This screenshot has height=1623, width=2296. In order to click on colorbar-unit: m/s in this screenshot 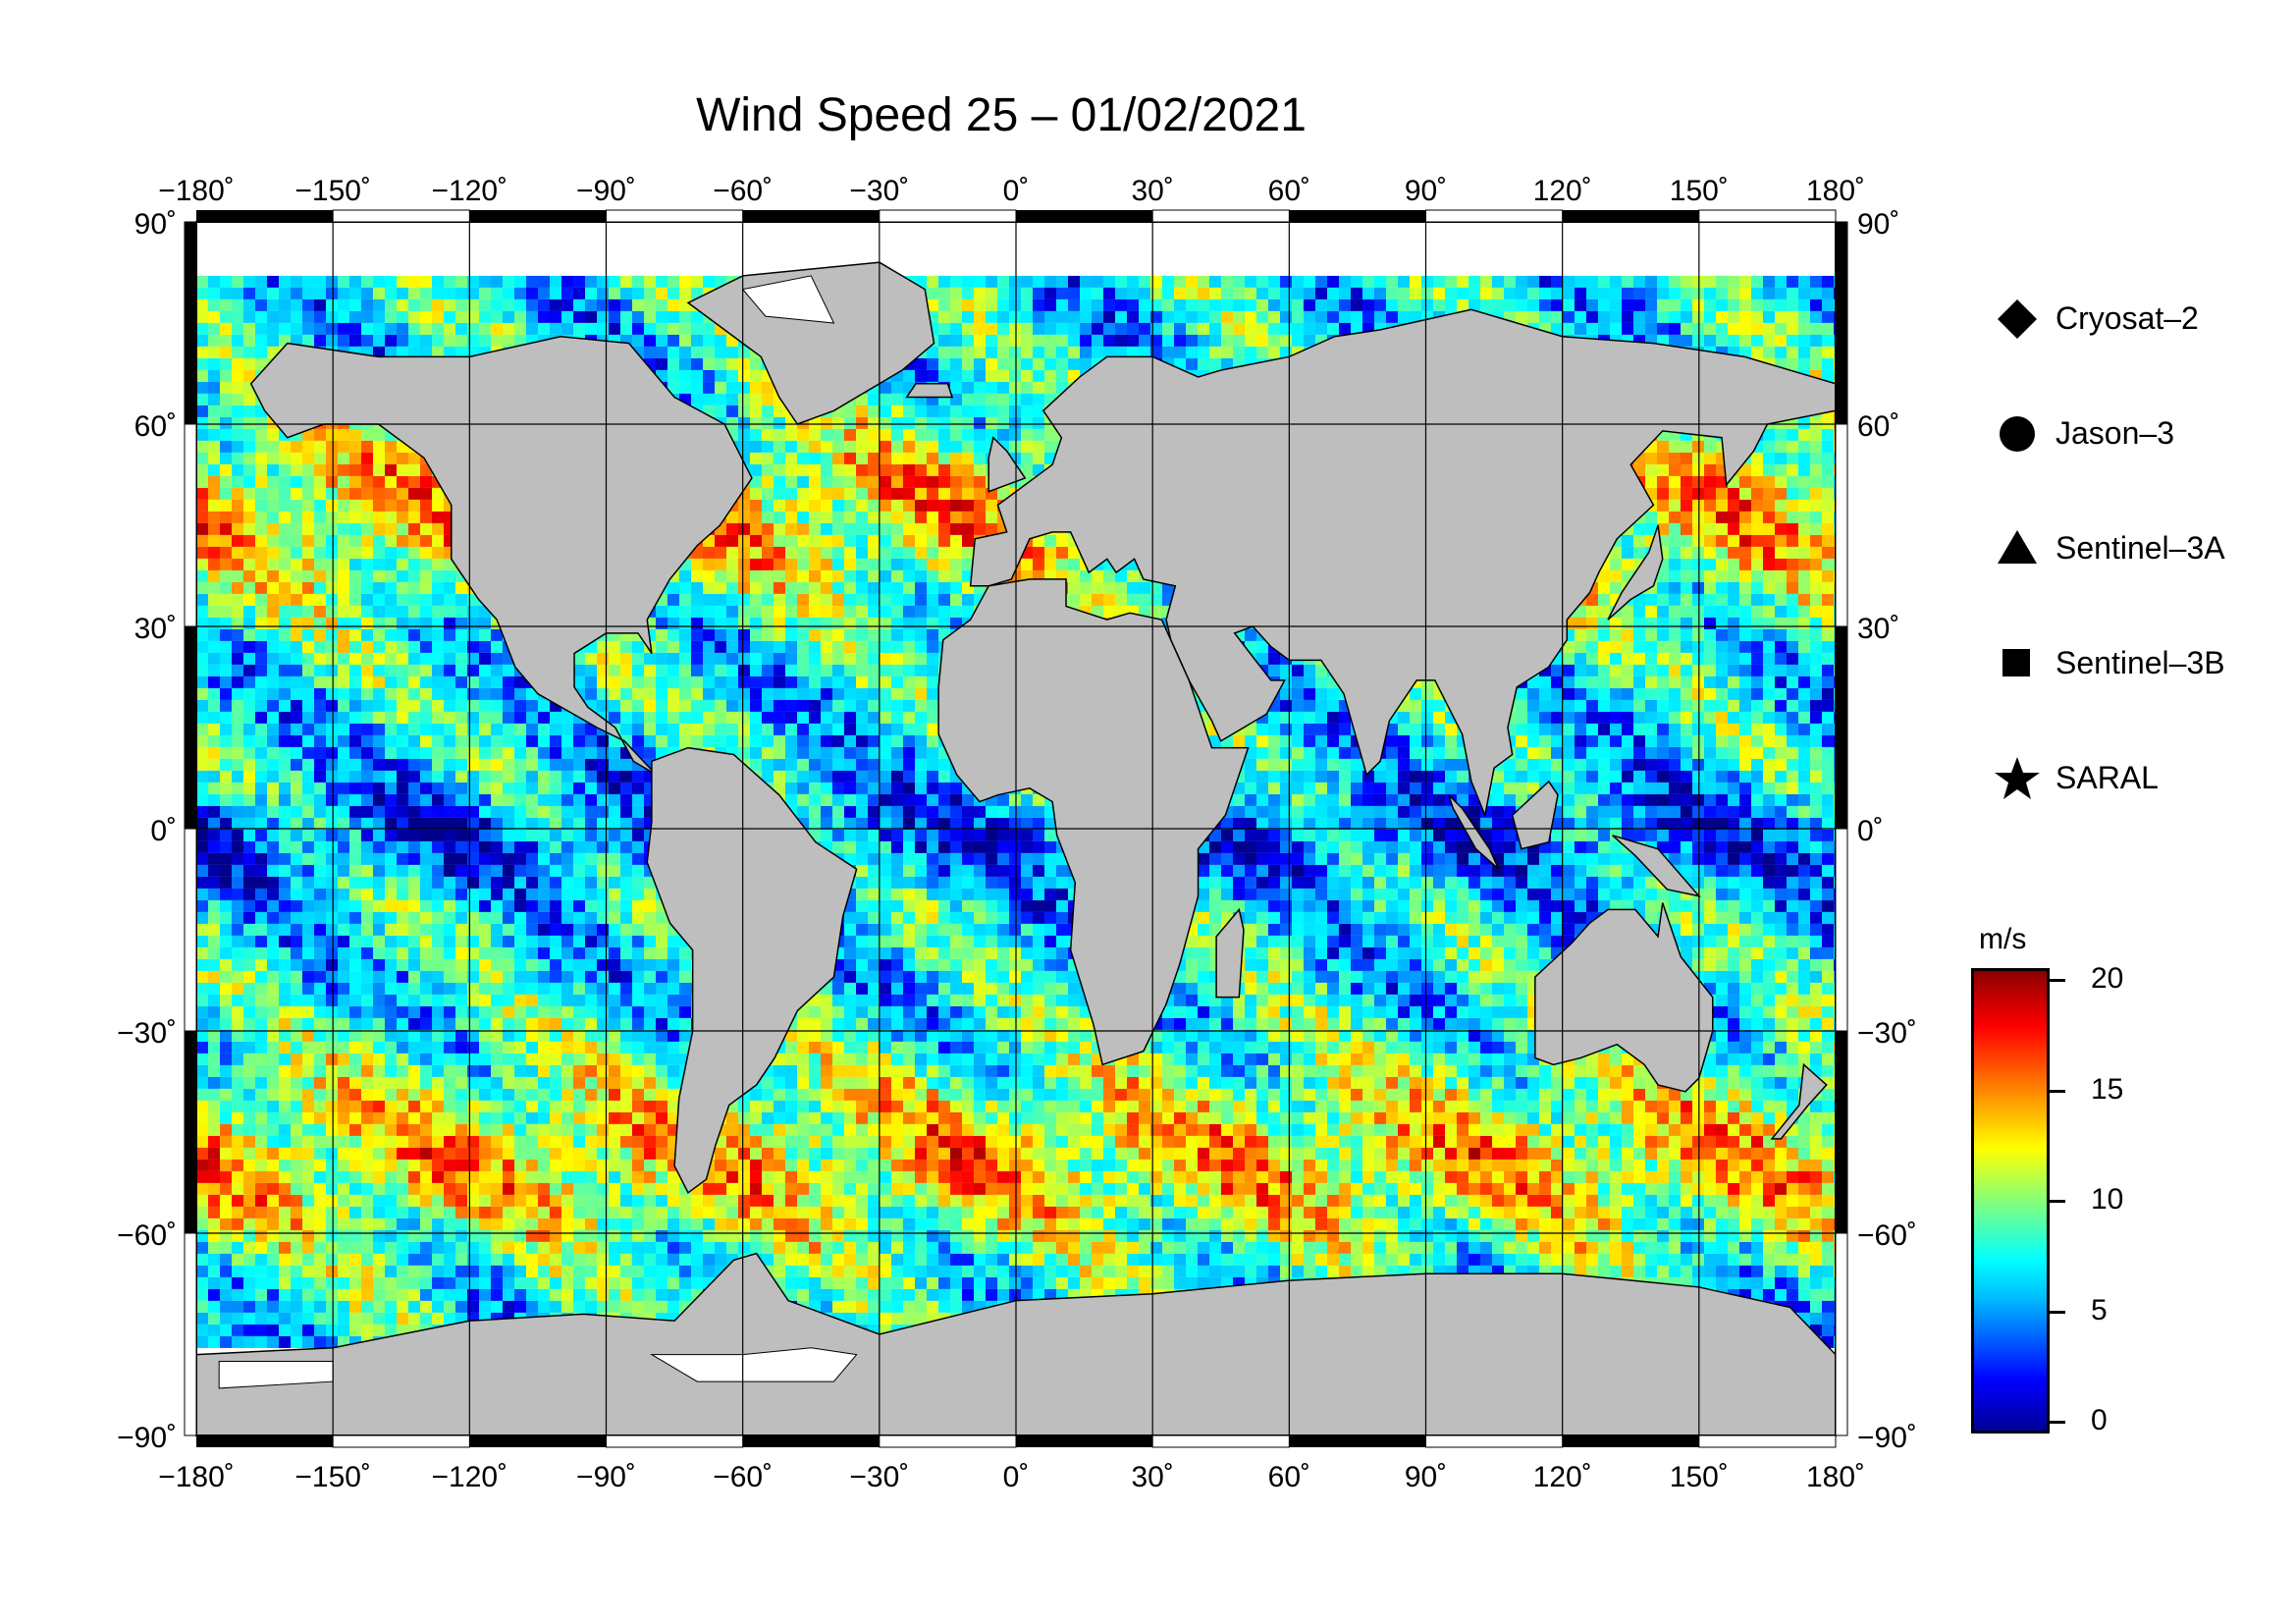, I will do `click(2003, 939)`.